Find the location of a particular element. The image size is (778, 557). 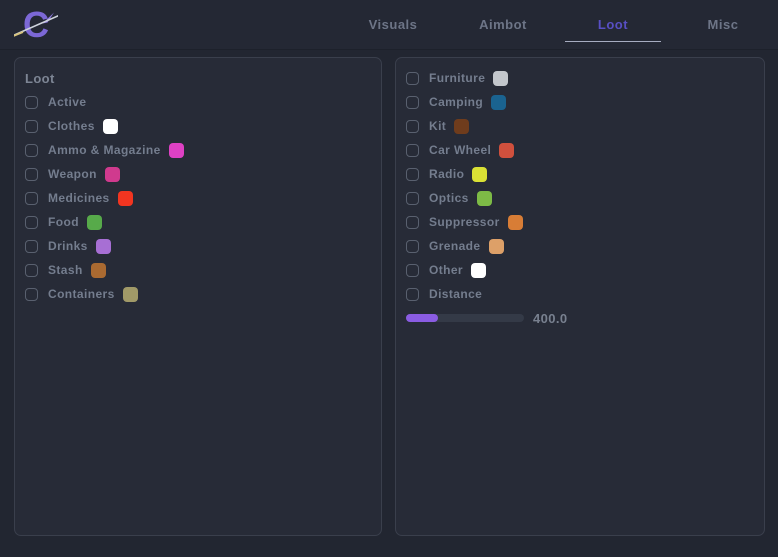

checkbox-other is located at coordinates (412, 270).